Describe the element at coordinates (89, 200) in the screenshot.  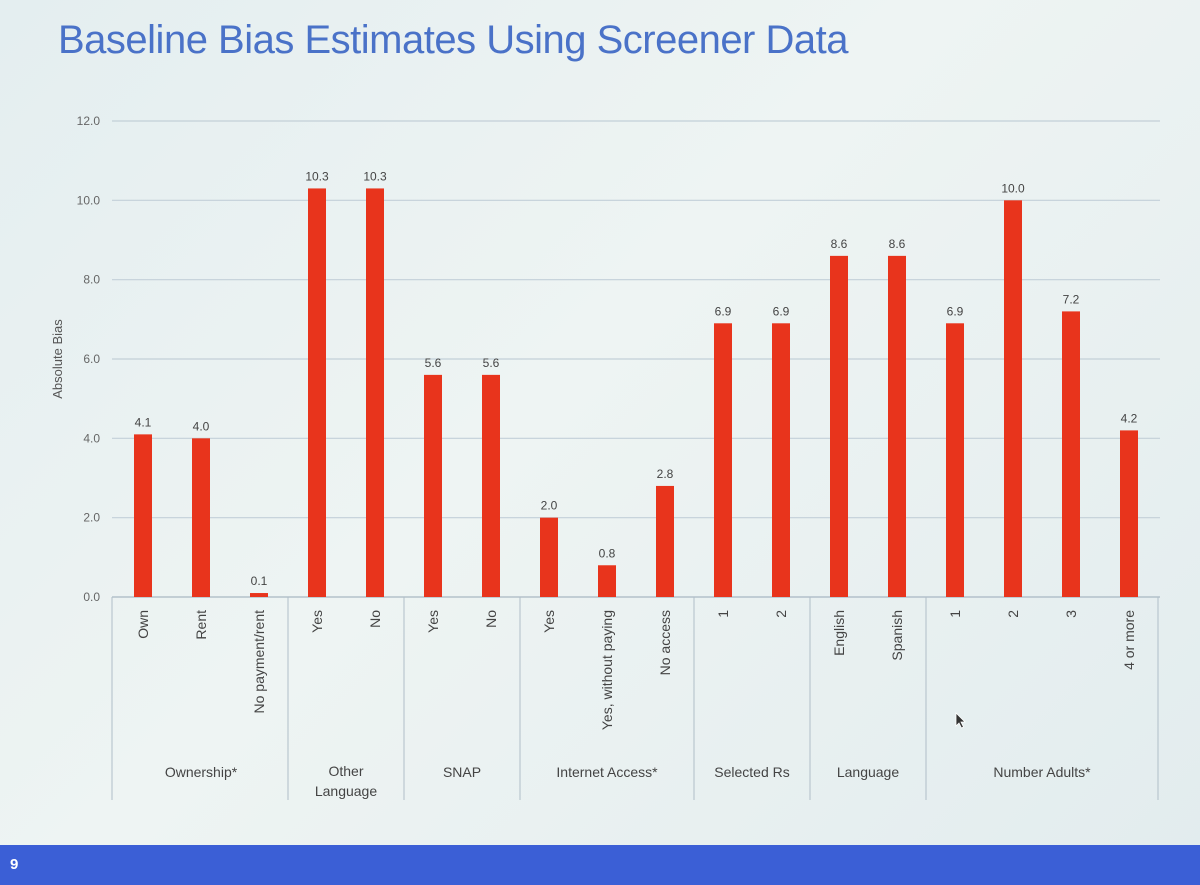
I see `y-tick-label: 10.0` at that location.